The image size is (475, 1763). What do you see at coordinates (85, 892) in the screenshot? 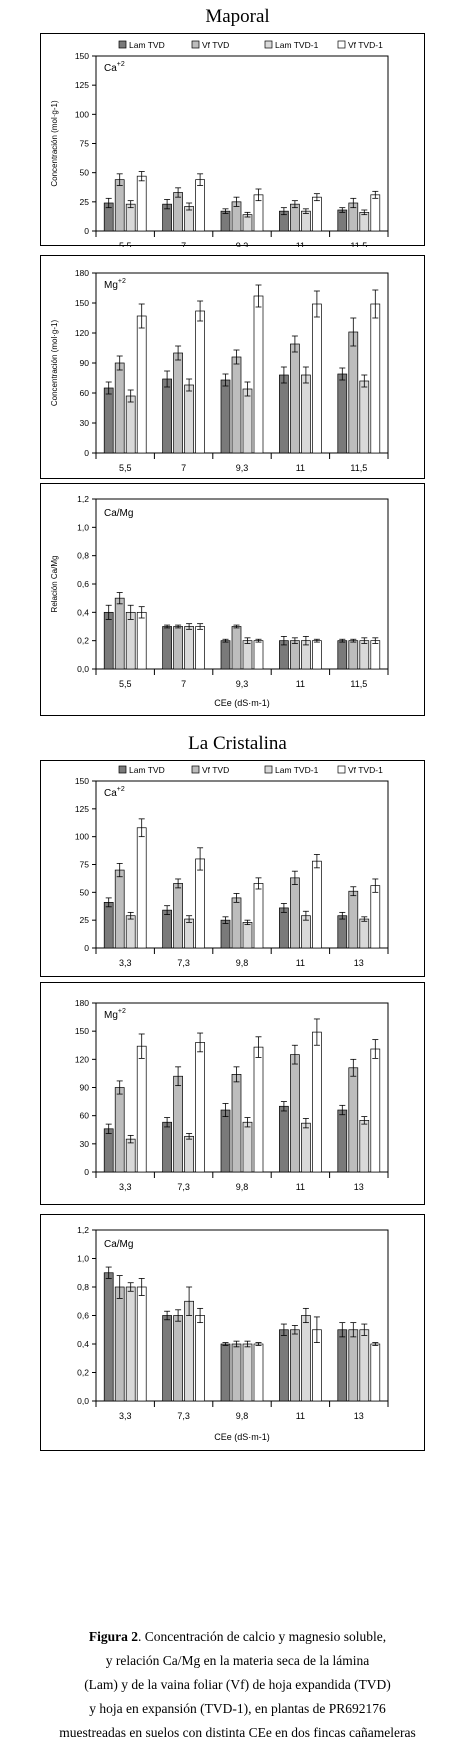
I see `y-tick-label: 50` at bounding box center [85, 892].